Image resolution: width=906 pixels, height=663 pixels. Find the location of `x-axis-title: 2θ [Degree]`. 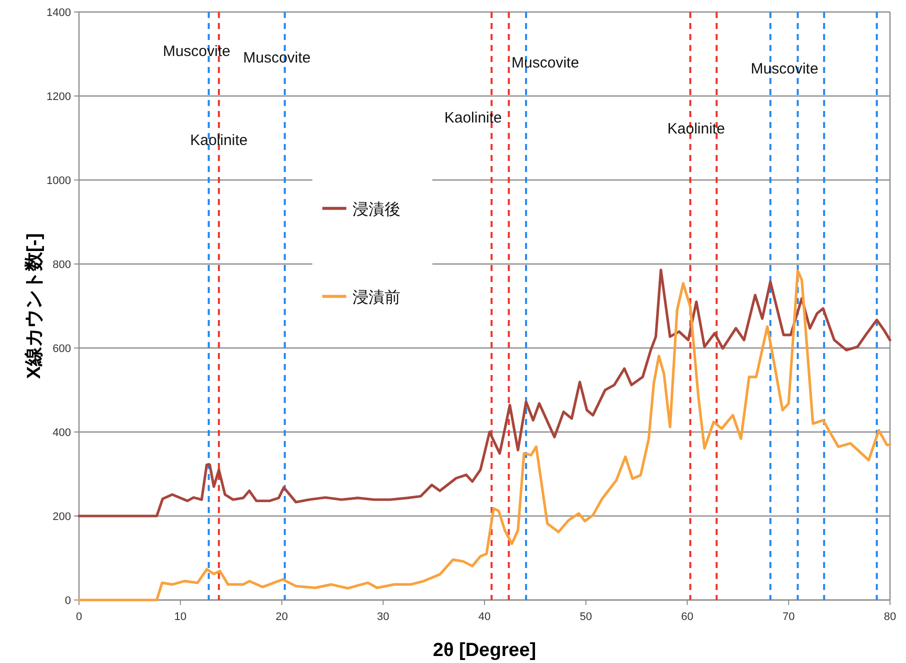

x-axis-title: 2θ [Degree] is located at coordinates (484, 650).